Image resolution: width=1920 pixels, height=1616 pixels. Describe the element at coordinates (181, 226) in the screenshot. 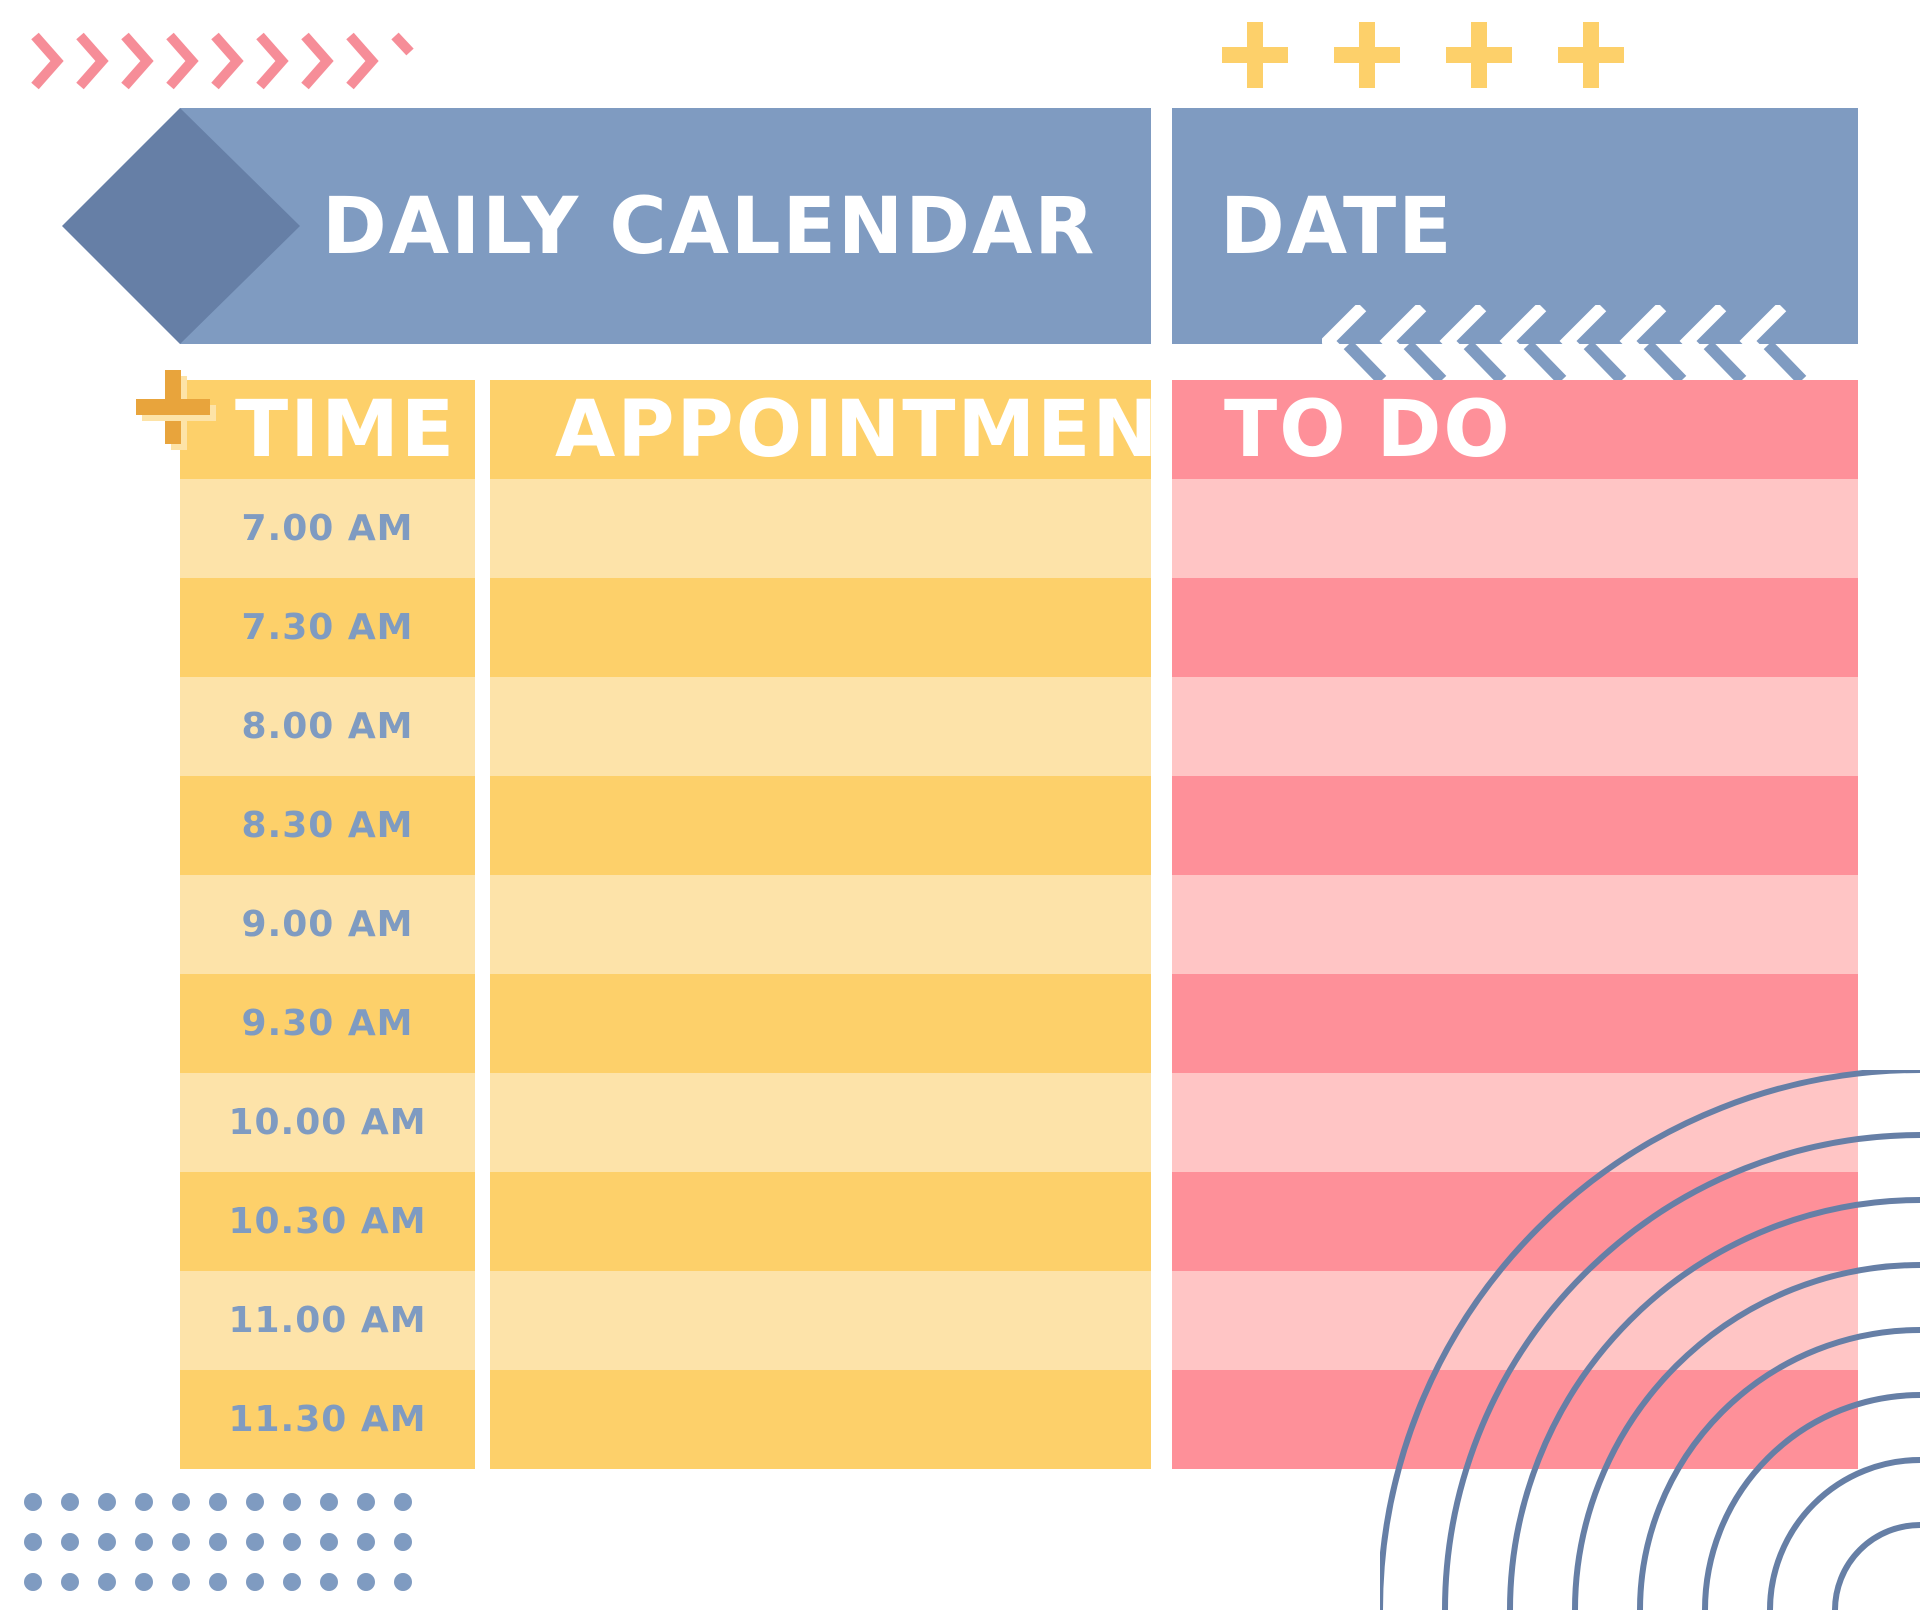

I see `diamond-decoration` at that location.